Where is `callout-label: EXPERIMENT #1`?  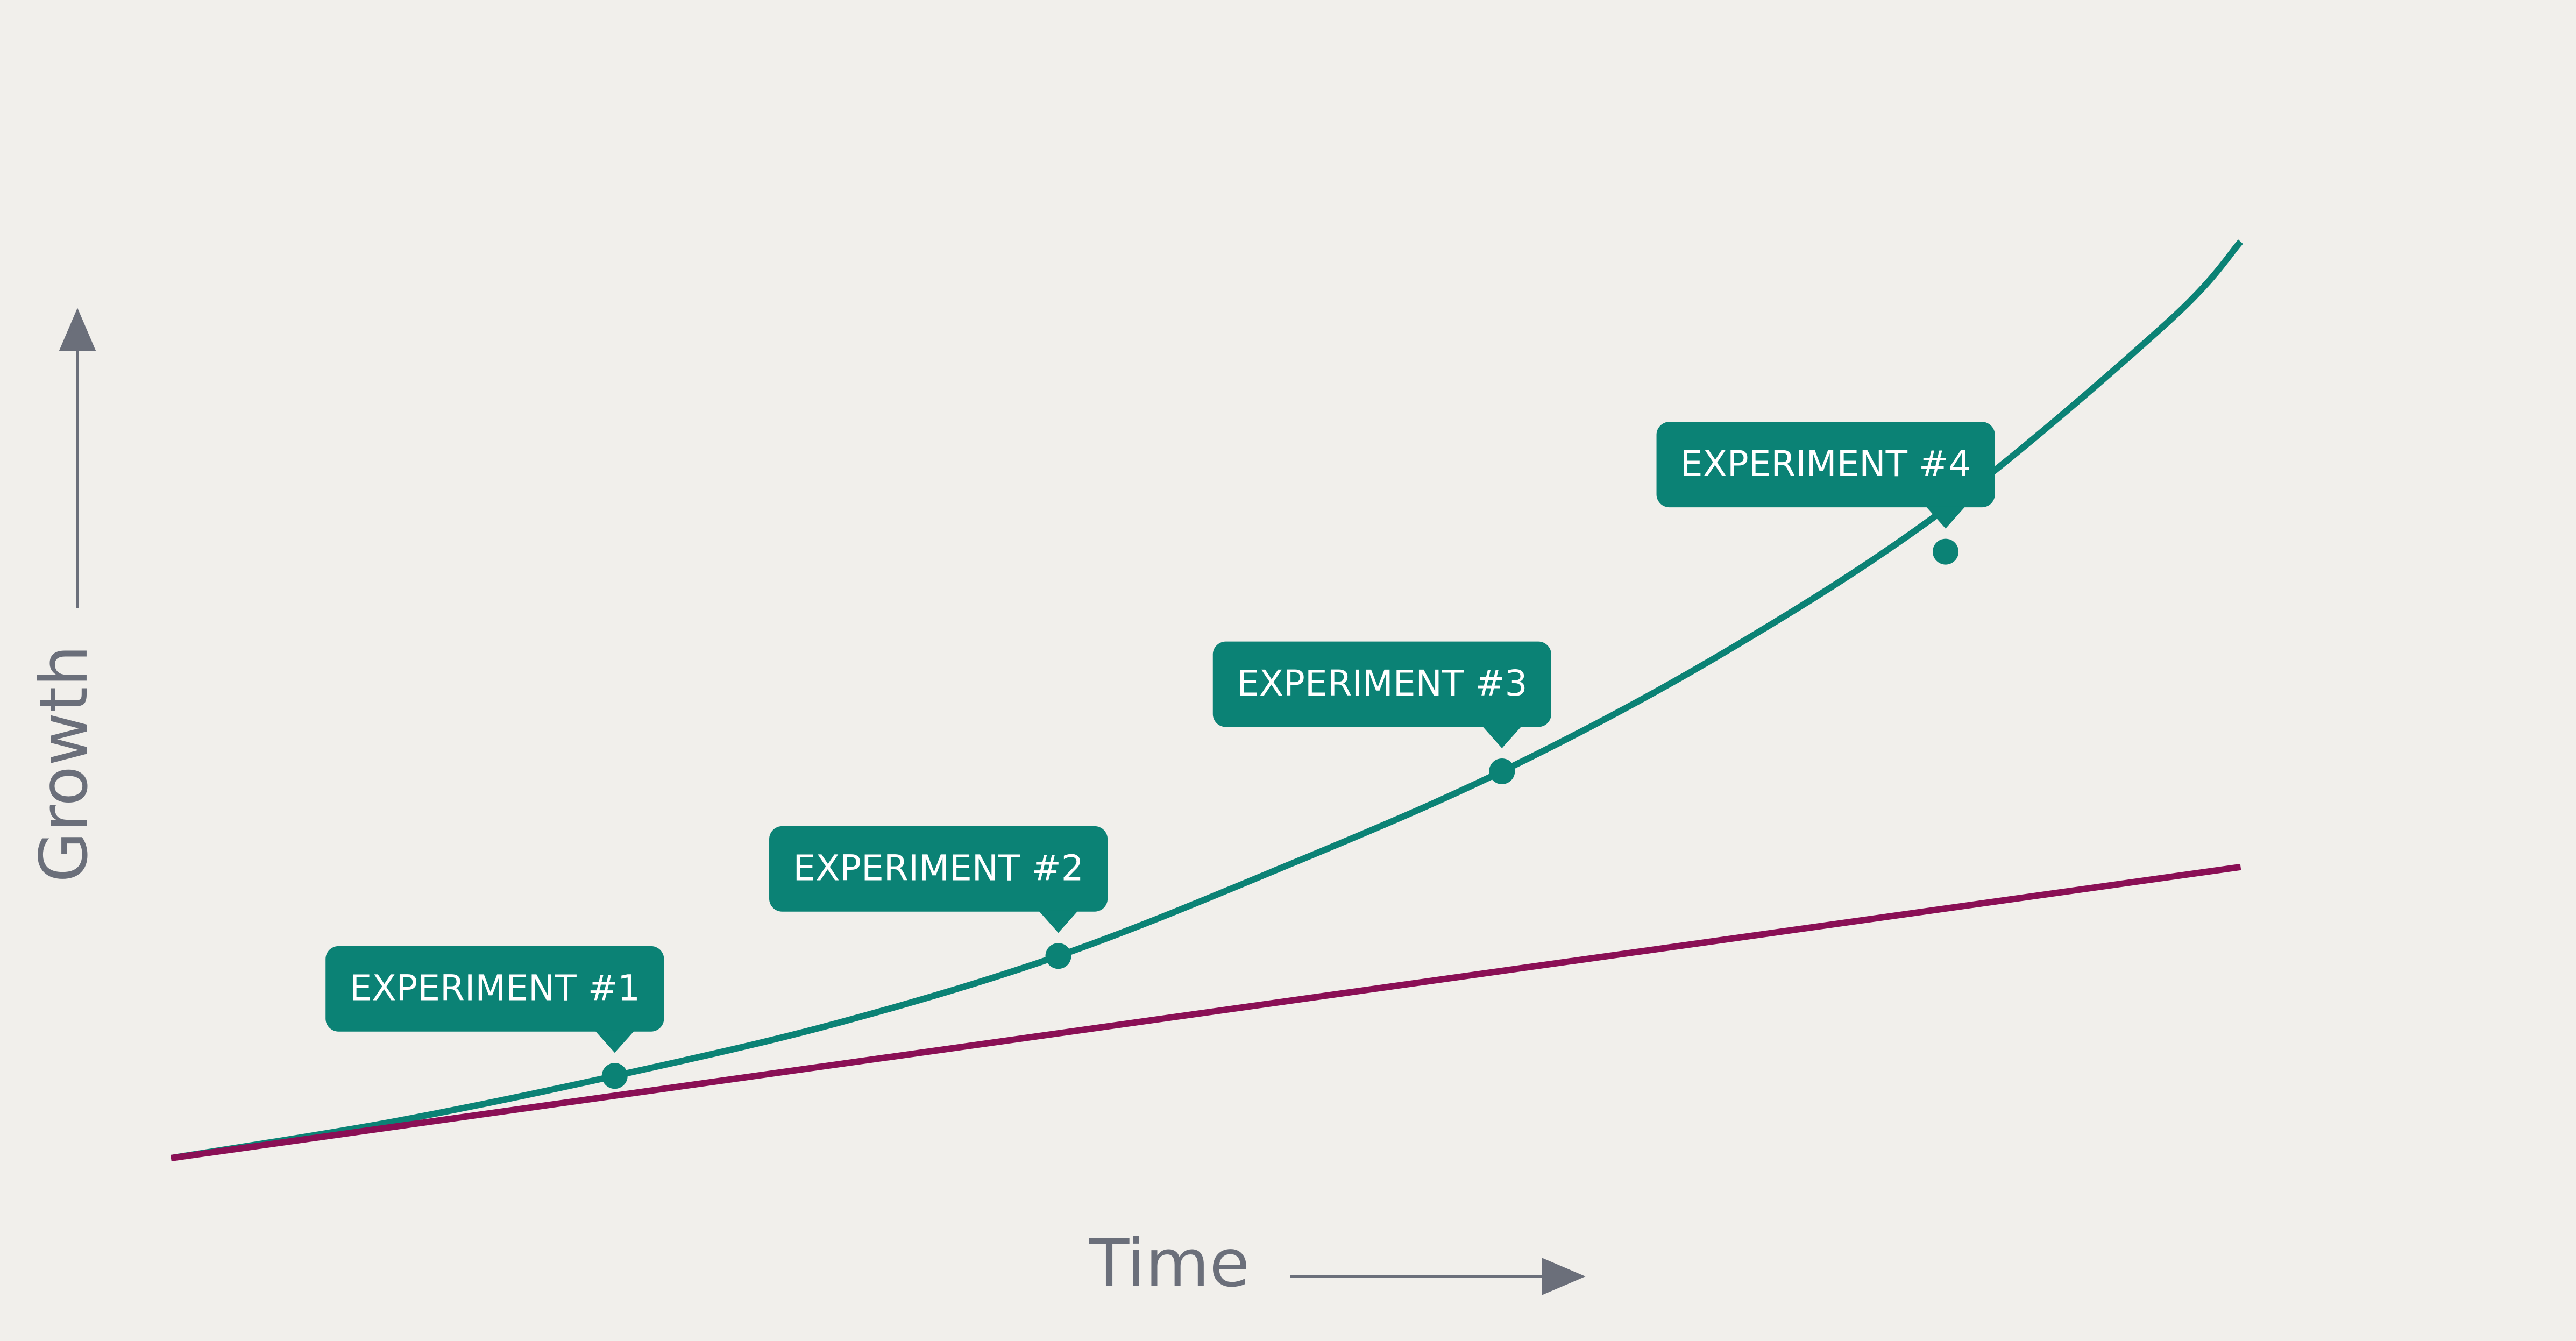 callout-label: EXPERIMENT #1 is located at coordinates (495, 988).